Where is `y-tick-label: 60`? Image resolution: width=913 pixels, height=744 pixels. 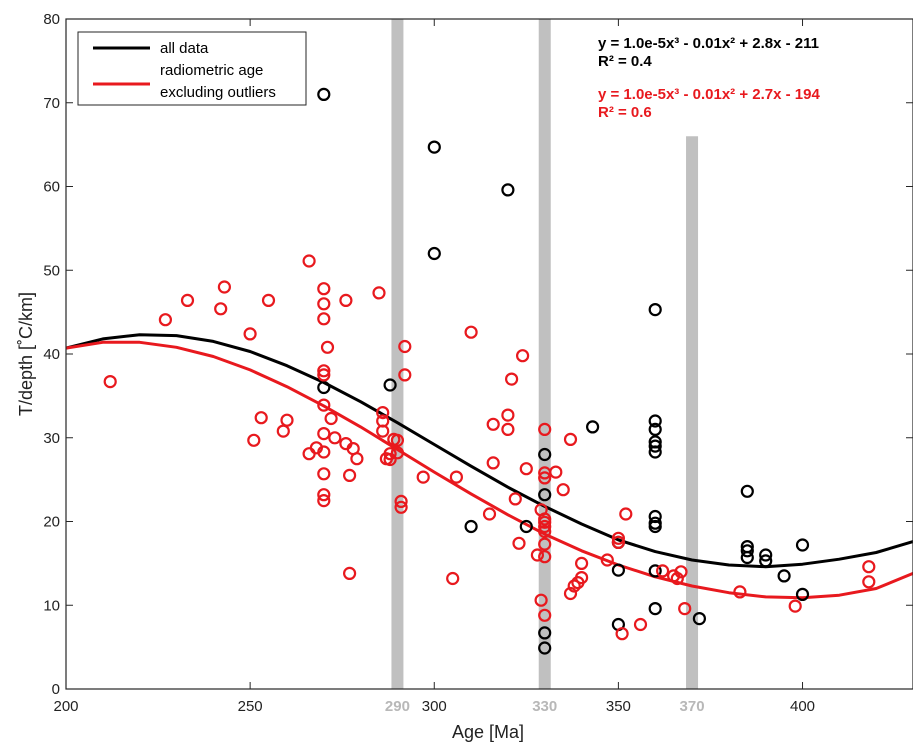
y-tick-label: 60 is located at coordinates (51, 187).